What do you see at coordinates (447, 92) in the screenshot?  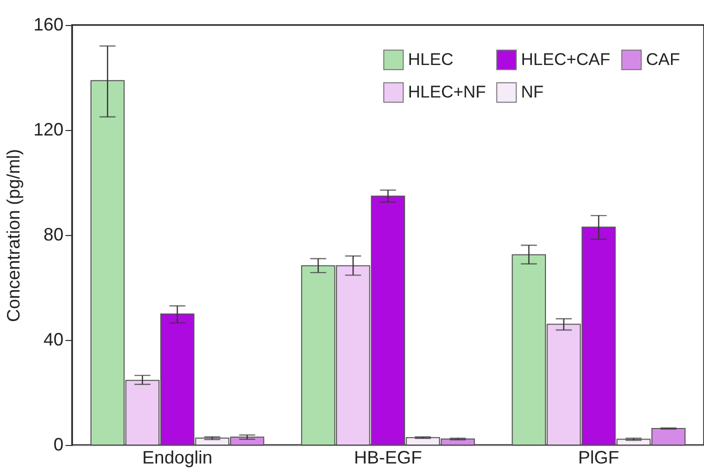 I see `legend-label: HLEC+NF` at bounding box center [447, 92].